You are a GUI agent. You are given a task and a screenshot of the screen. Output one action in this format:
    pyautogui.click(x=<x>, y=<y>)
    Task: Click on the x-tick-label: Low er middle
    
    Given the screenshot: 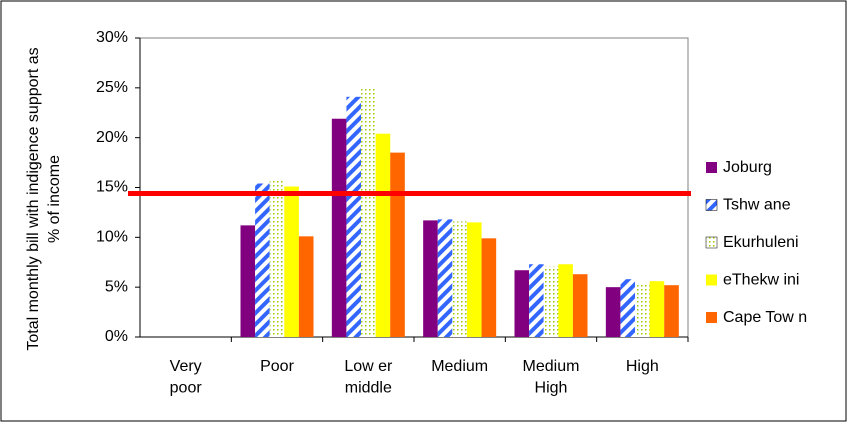 What is the action you would take?
    pyautogui.click(x=368, y=377)
    